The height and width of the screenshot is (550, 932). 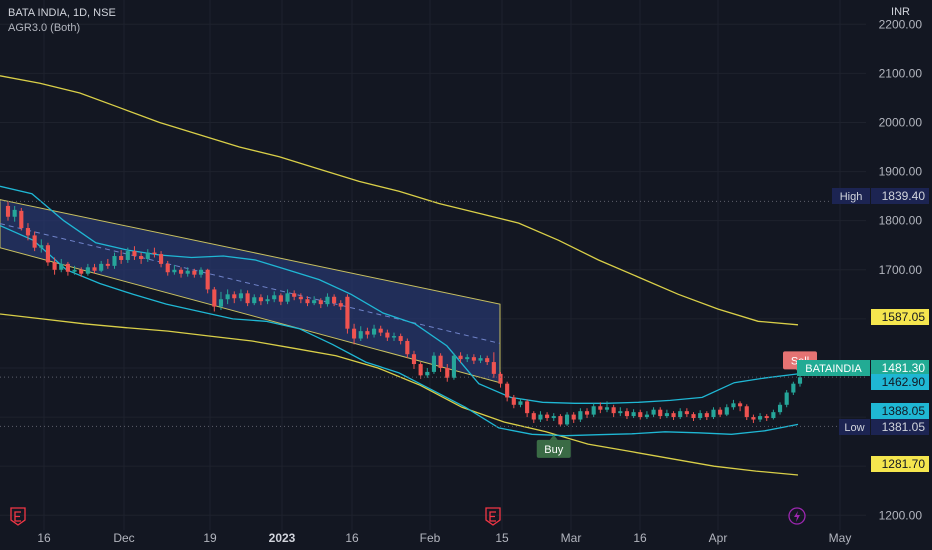 What do you see at coordinates (444, 538) in the screenshot?
I see `time-axis: 16 Dec 19 2023 16 Feb 15 Mar 16 Apr May` at bounding box center [444, 538].